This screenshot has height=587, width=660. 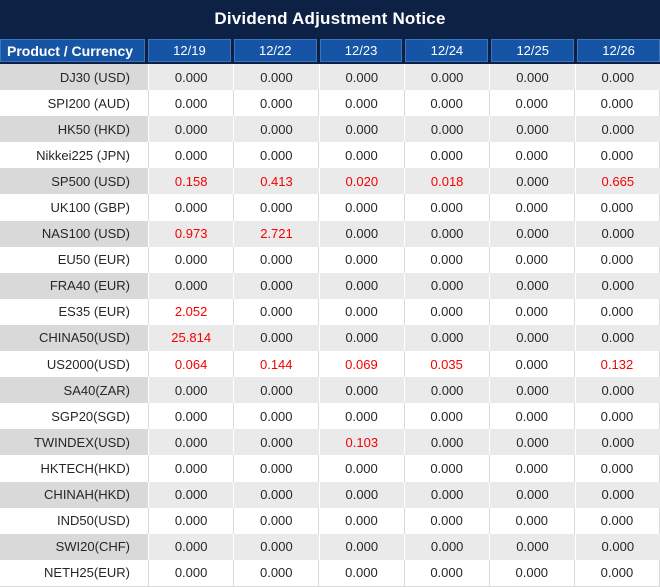 What do you see at coordinates (533, 50) in the screenshot?
I see `header-cell-date: 12/25` at bounding box center [533, 50].